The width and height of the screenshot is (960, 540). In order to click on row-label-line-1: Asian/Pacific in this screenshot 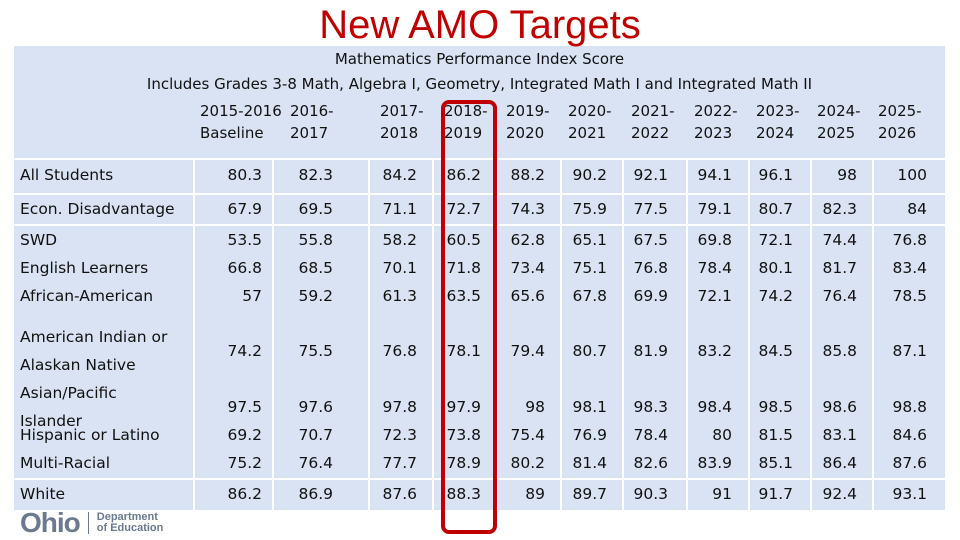, I will do `click(68, 393)`.